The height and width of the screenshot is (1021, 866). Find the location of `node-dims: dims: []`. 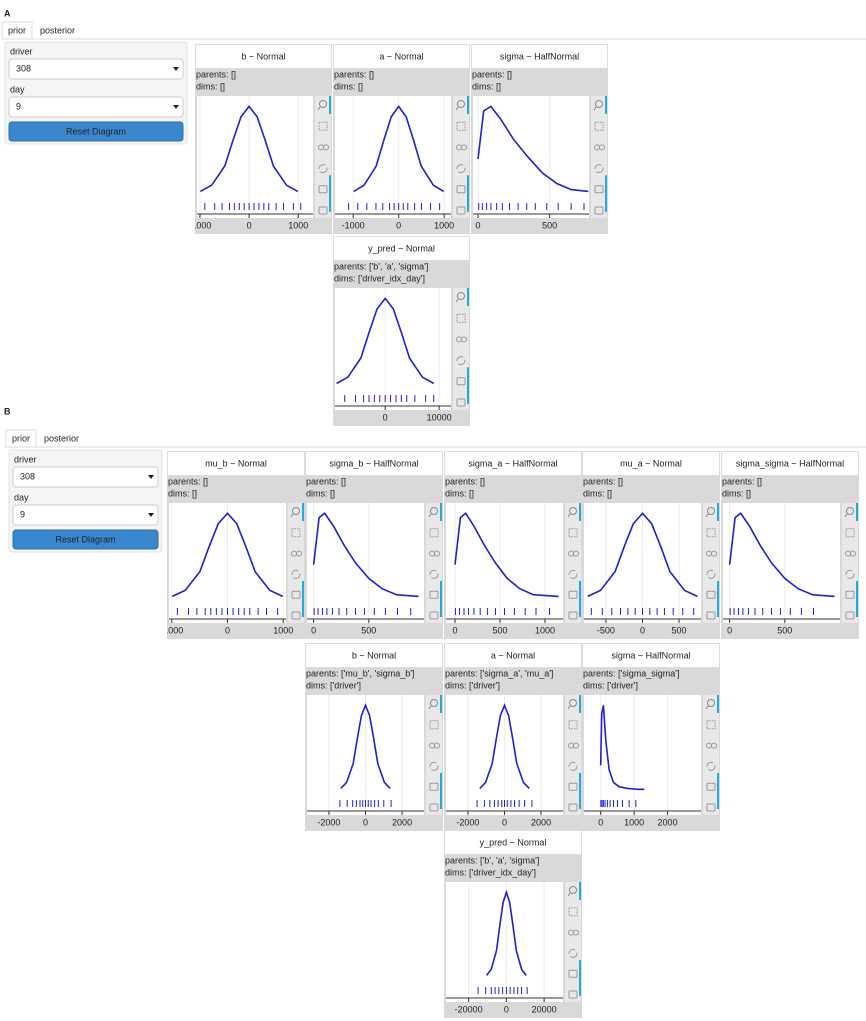

node-dims: dims: [] is located at coordinates (486, 86).